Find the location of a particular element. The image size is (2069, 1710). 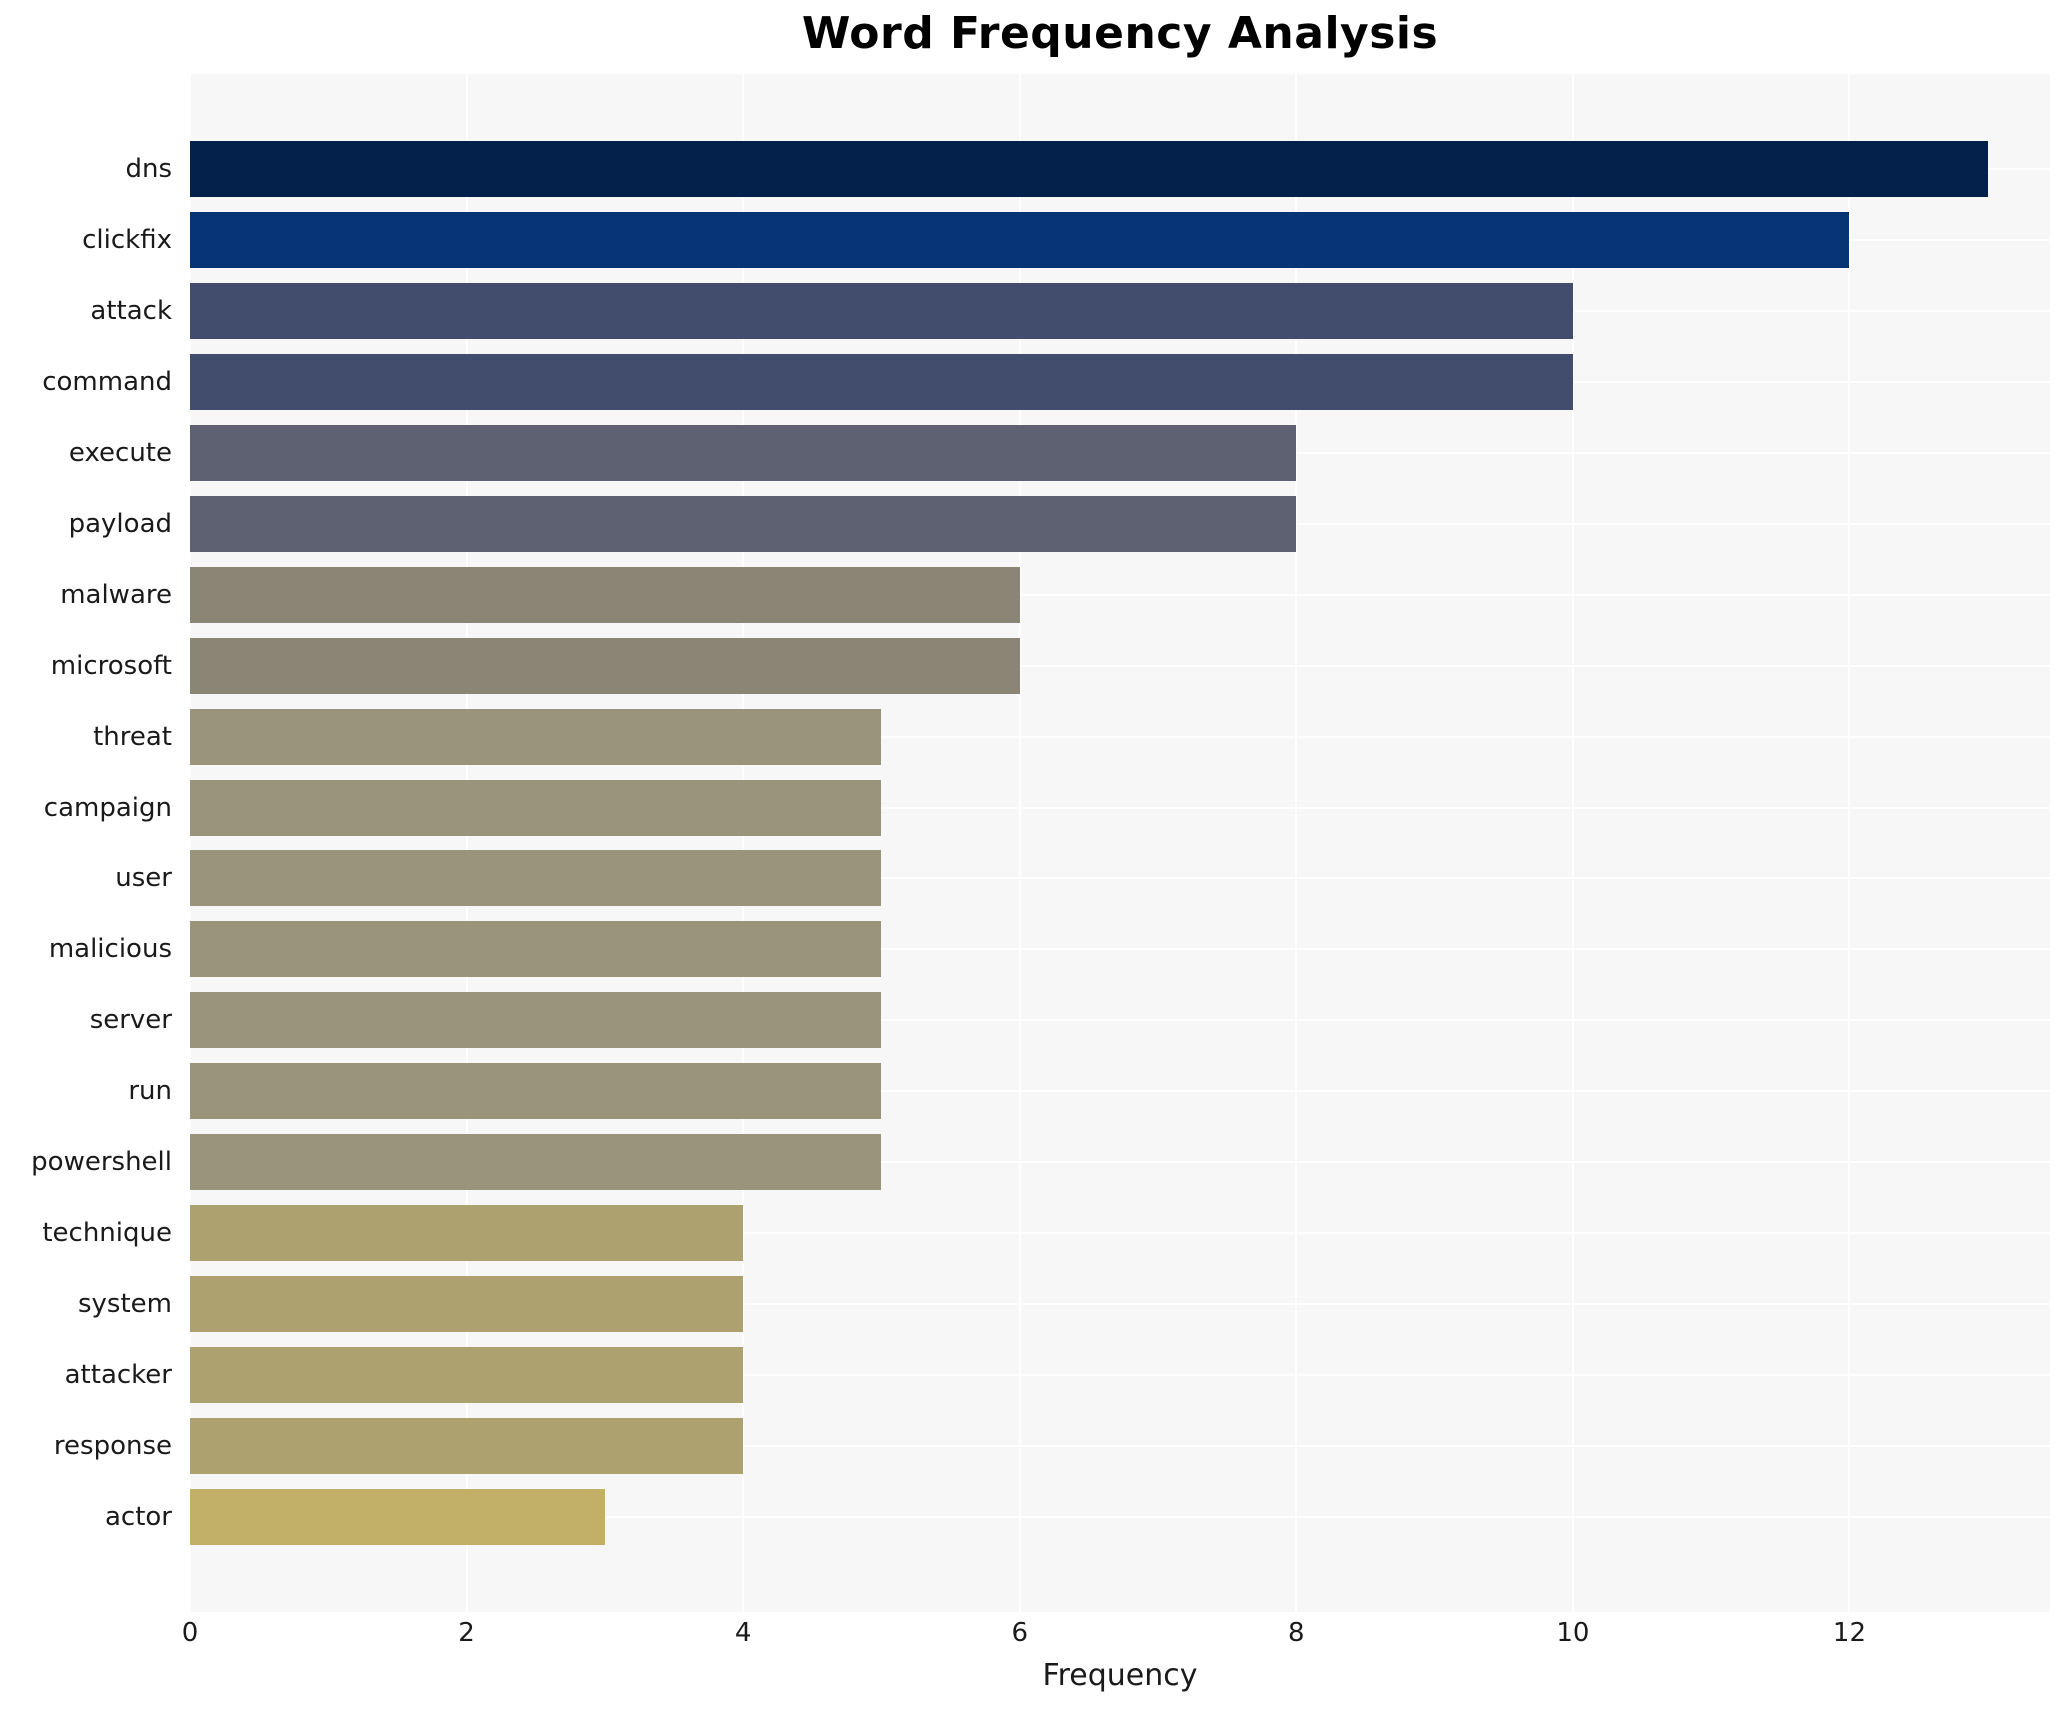

y-tick-label-powershell: powershell is located at coordinates (101, 1162).